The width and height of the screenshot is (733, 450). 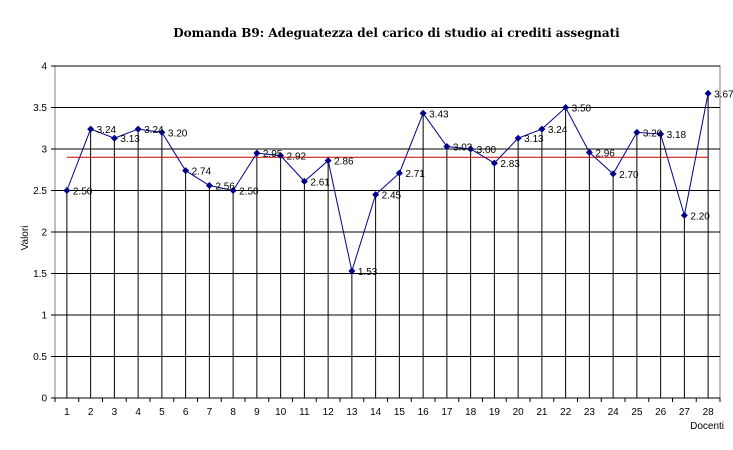 What do you see at coordinates (709, 412) in the screenshot?
I see `x-tick-label: 28` at bounding box center [709, 412].